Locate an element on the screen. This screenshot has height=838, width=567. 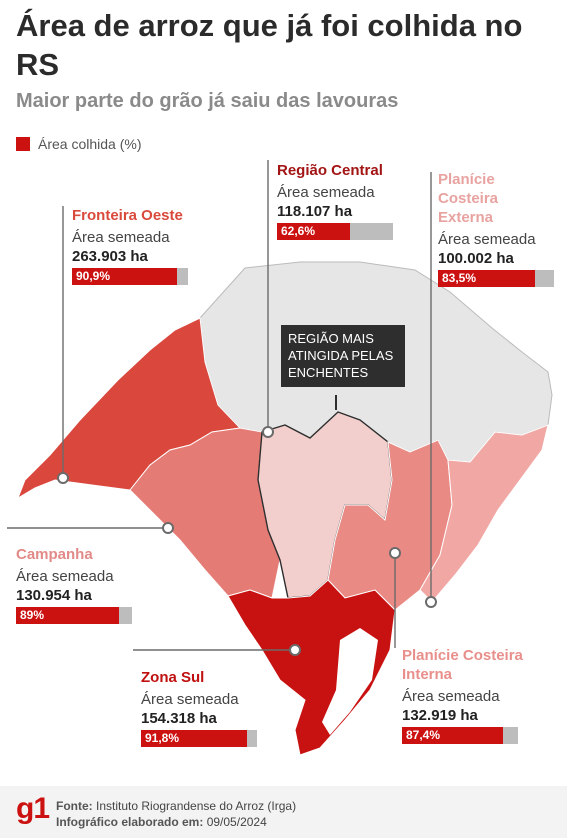
lagoa-dos-patos is located at coordinates (350, 681).